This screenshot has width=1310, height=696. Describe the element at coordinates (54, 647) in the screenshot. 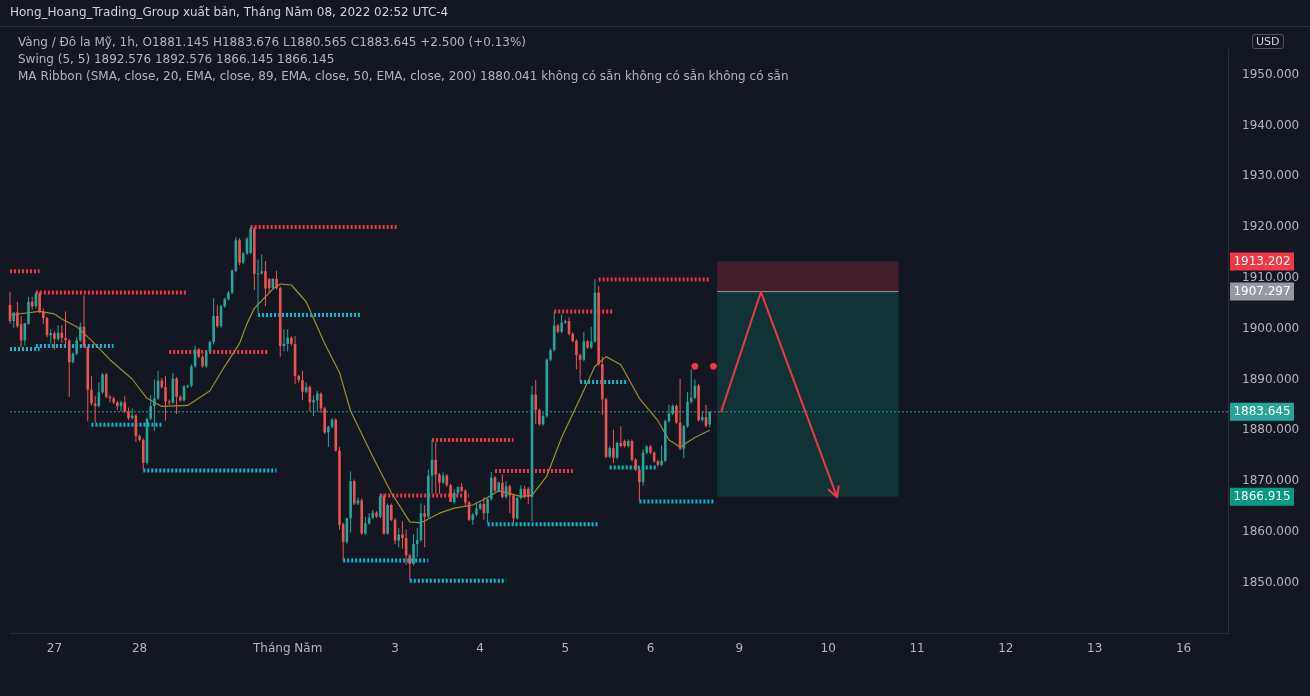

I see `x-tick-label: 27` at that location.